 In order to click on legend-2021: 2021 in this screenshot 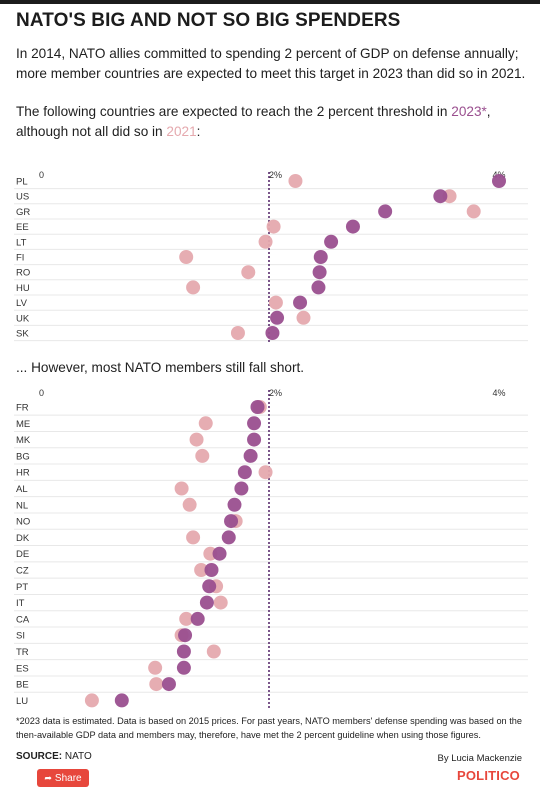, I will do `click(181, 131)`.